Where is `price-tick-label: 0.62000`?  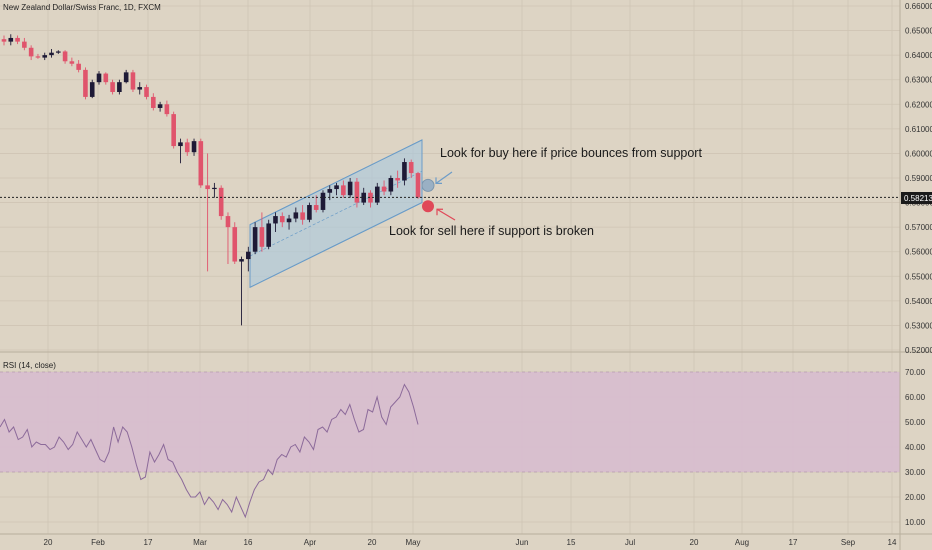
price-tick-label: 0.62000 is located at coordinates (918, 104).